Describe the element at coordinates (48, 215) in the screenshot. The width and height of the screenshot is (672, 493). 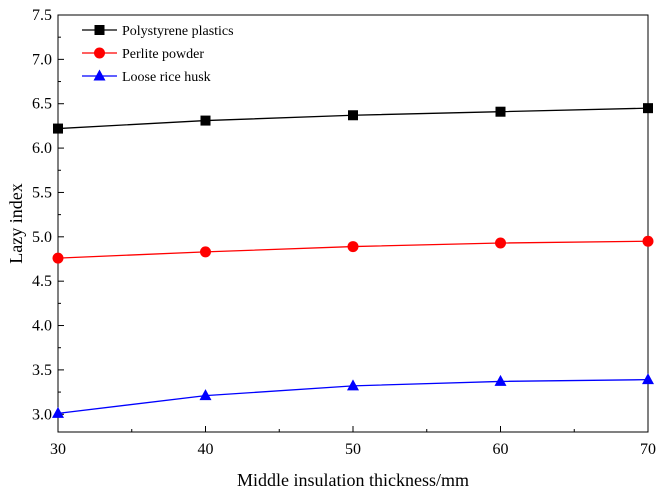
I see `y-axis: 3.0 3.5 4.0 4.5 5.0 5.5 6.0 6.5 7.0 7.5` at that location.